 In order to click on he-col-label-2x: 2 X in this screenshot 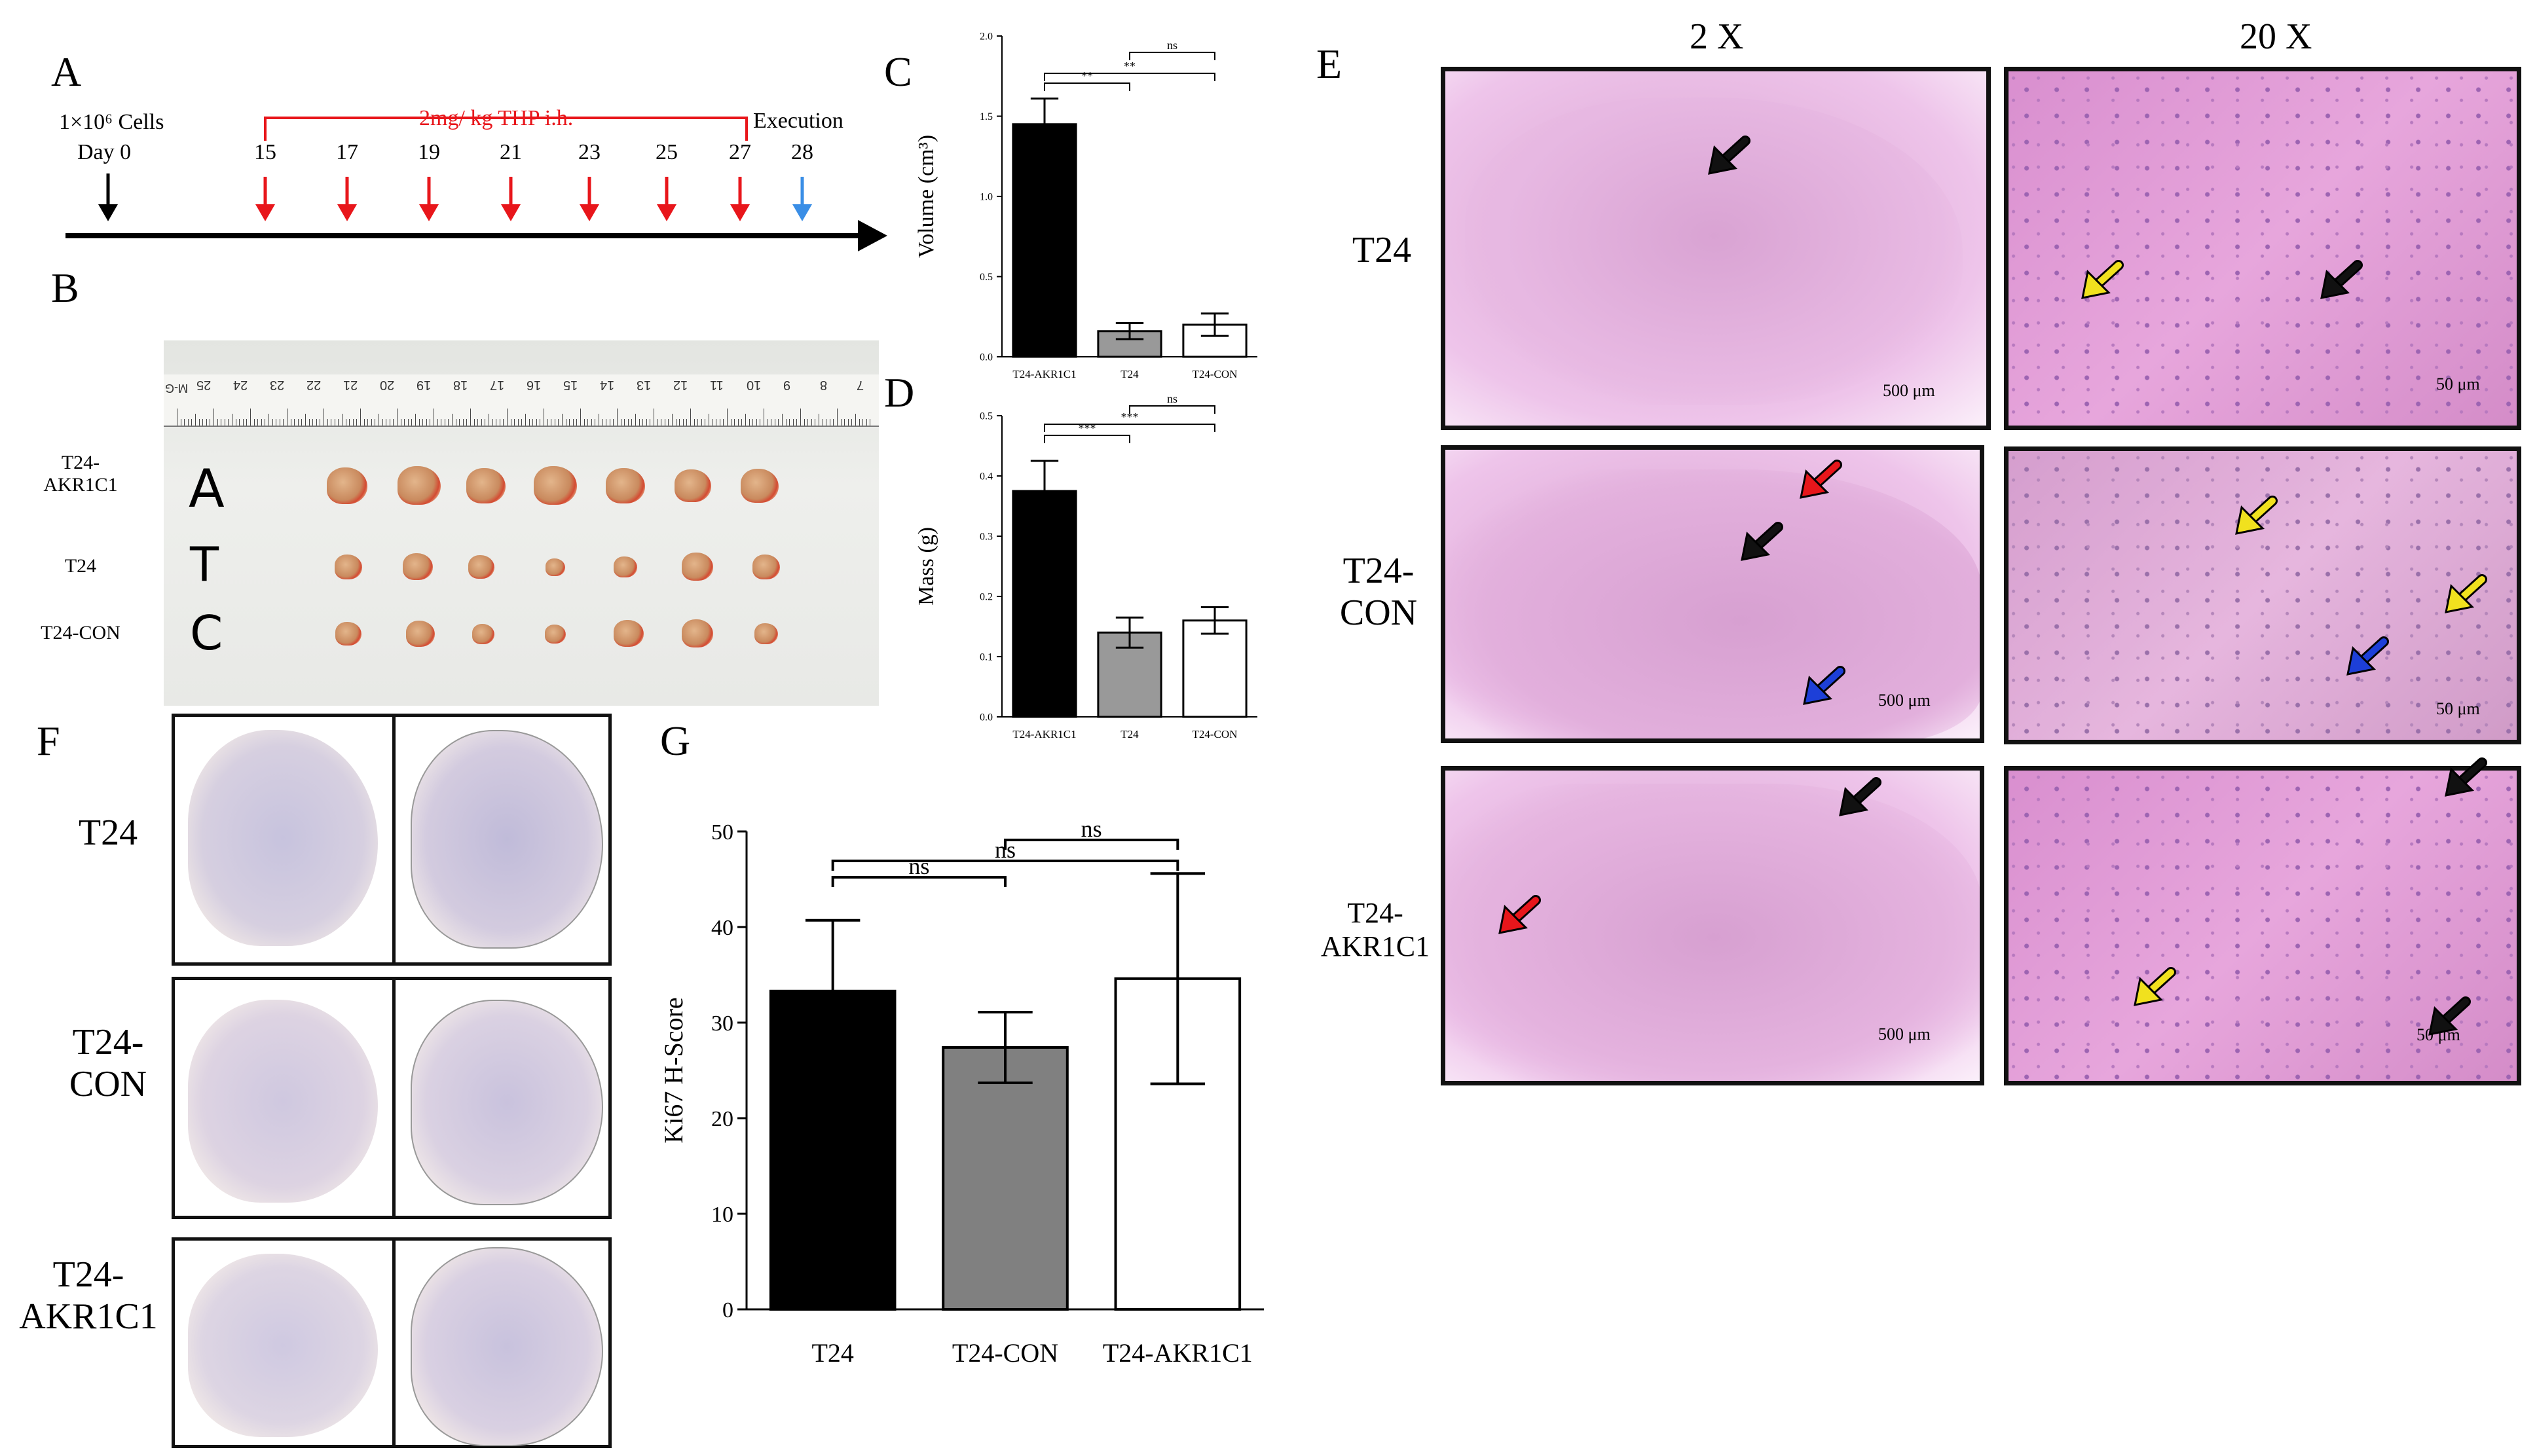, I will do `click(1717, 36)`.